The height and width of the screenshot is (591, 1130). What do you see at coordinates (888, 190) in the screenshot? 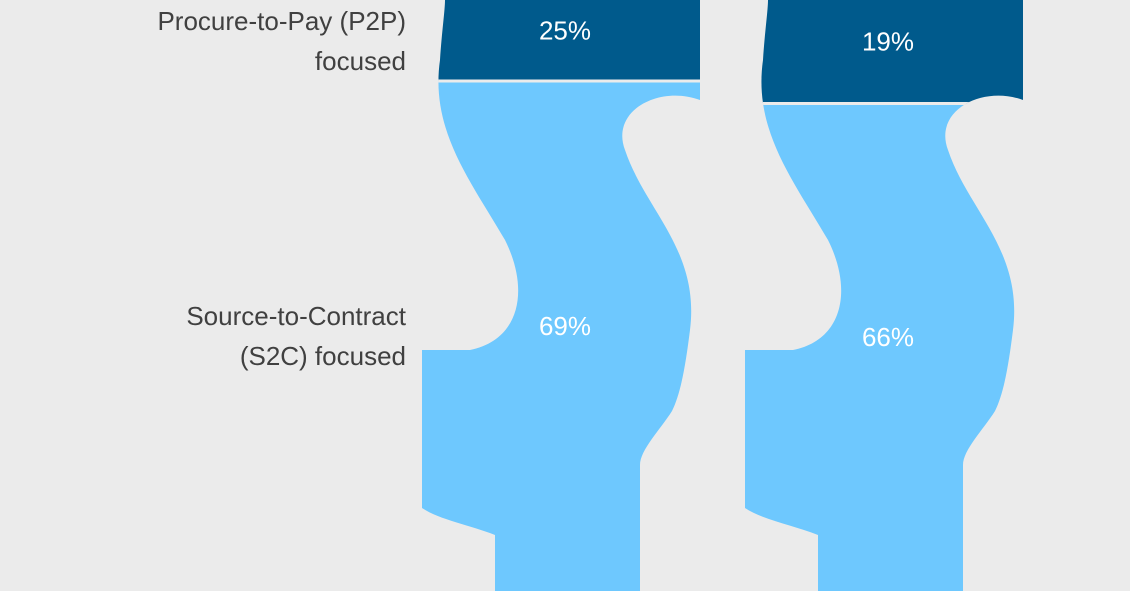
I see `value-labels: 66% 19%` at bounding box center [888, 190].